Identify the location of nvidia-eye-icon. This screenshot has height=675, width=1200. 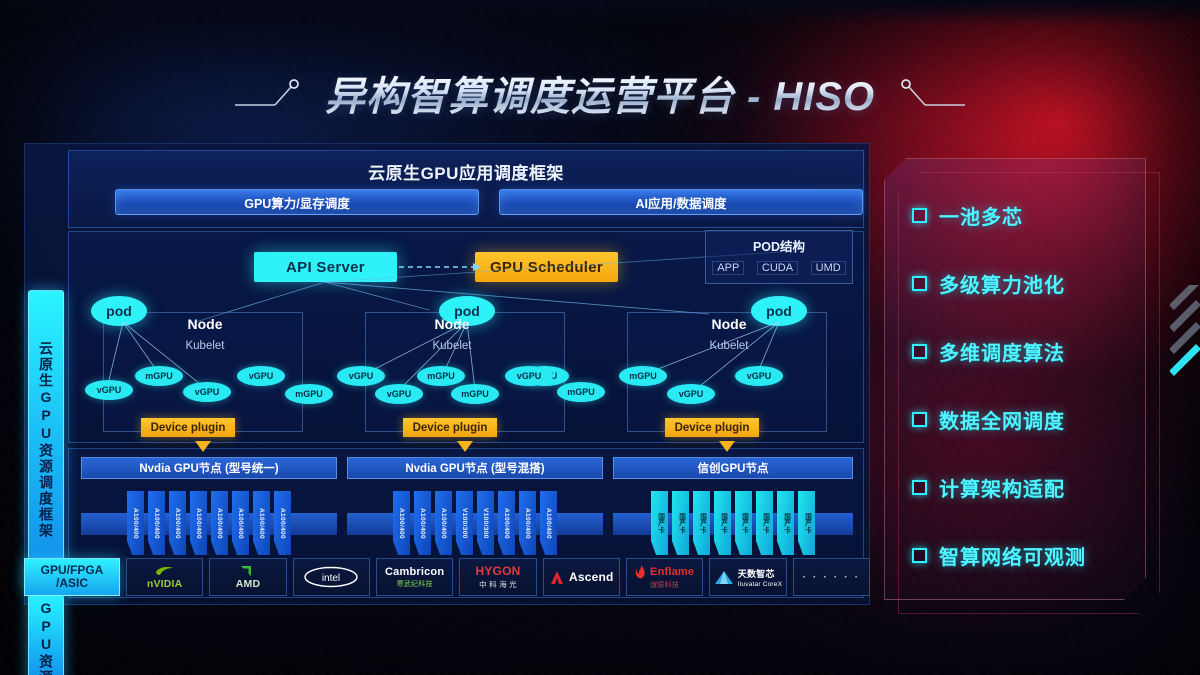
(164, 570).